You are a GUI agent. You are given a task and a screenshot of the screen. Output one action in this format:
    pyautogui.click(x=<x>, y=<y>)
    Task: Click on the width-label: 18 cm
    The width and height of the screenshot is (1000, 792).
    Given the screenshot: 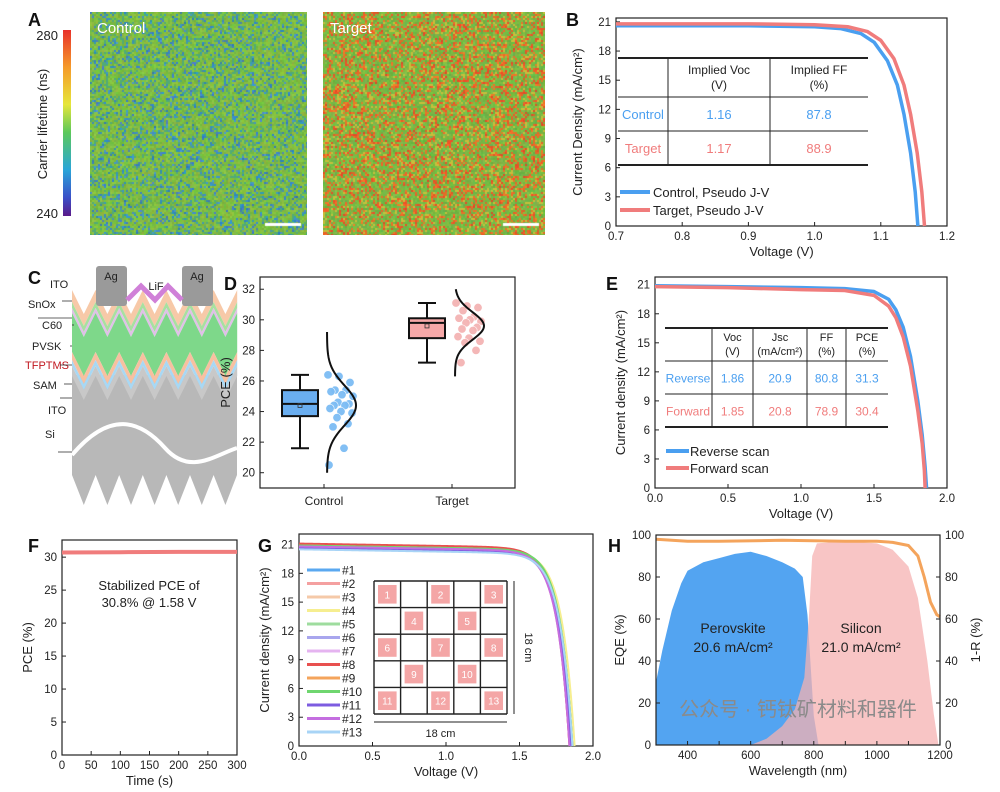 What is the action you would take?
    pyautogui.click(x=441, y=734)
    